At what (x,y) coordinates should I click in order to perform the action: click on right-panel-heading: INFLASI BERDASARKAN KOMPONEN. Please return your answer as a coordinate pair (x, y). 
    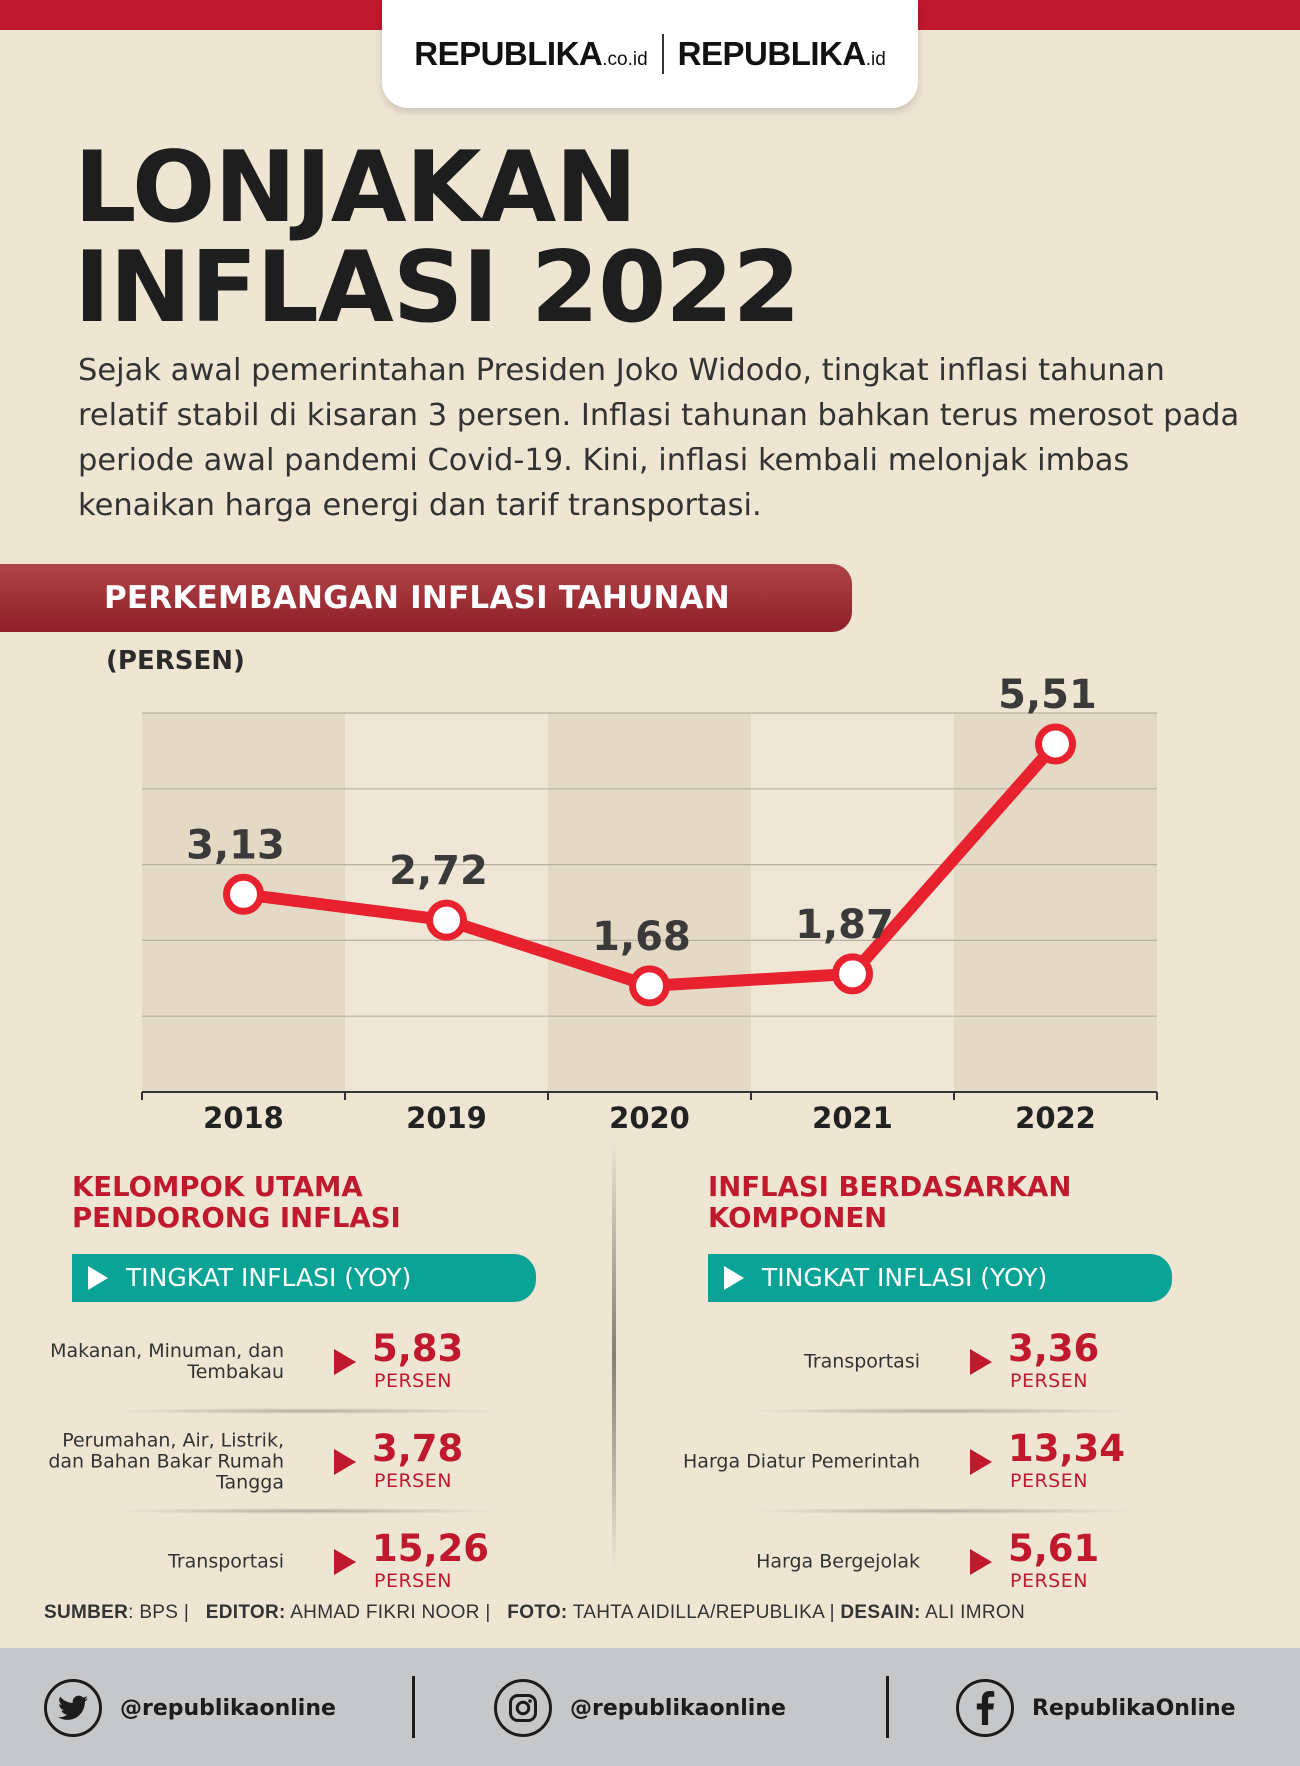
    Looking at the image, I should click on (890, 1202).